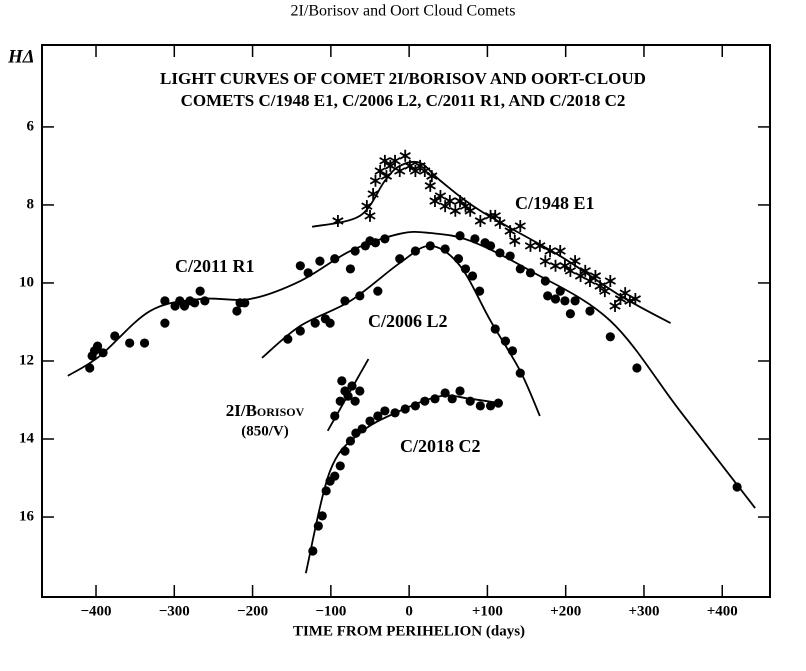 The width and height of the screenshot is (806, 671). I want to click on x-tick-label: −300, so click(174, 611).